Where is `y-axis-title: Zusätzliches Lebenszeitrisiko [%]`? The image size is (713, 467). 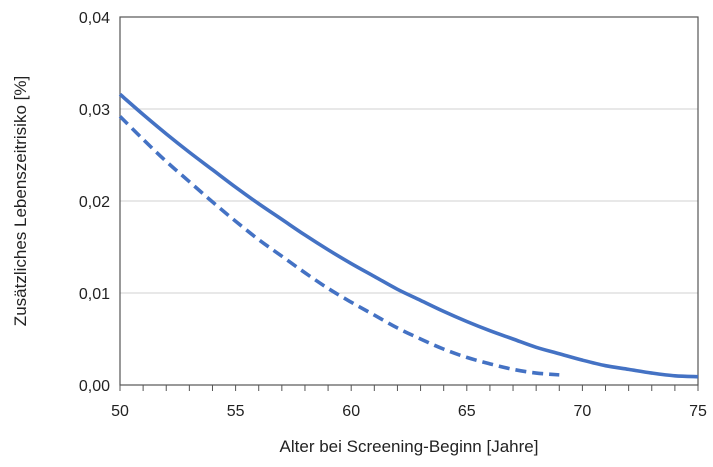 y-axis-title: Zusätzliches Lebenszeitrisiko [%] is located at coordinates (20, 201).